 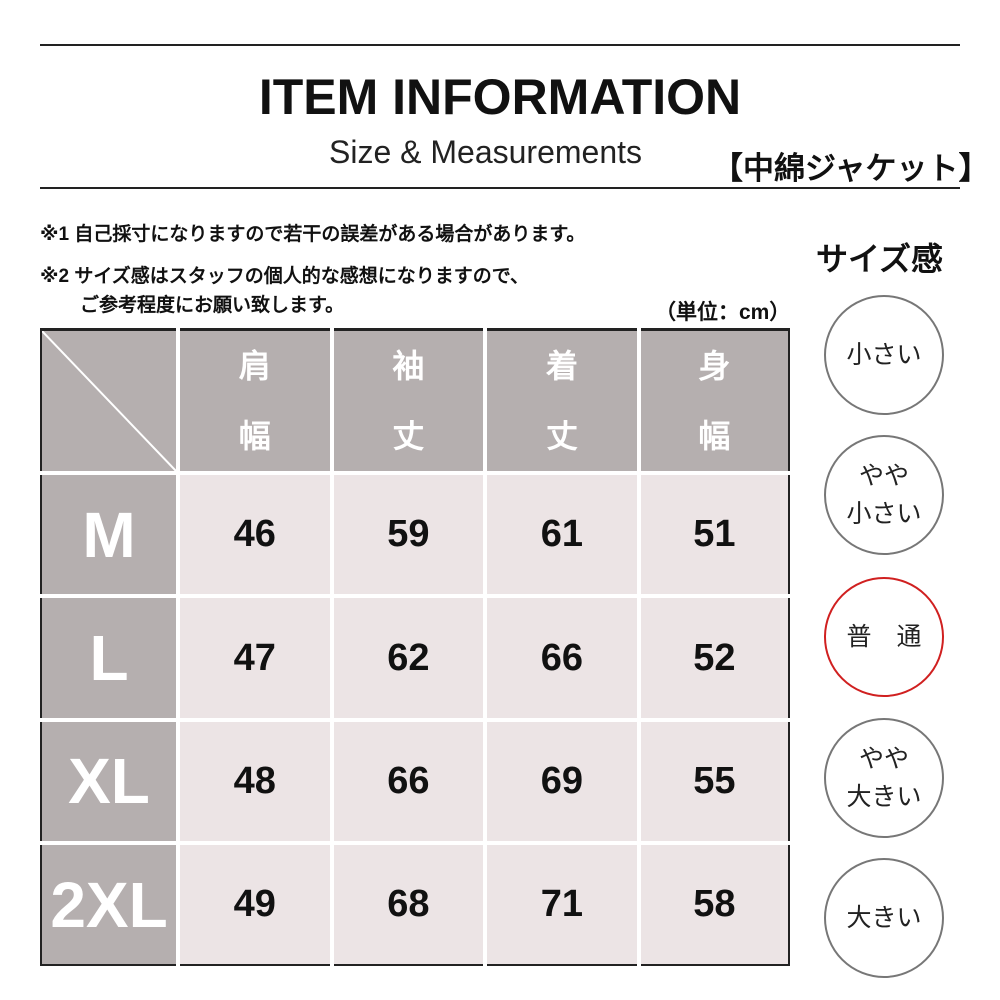 I want to click on column-header-length: 着丈, so click(x=562, y=402).